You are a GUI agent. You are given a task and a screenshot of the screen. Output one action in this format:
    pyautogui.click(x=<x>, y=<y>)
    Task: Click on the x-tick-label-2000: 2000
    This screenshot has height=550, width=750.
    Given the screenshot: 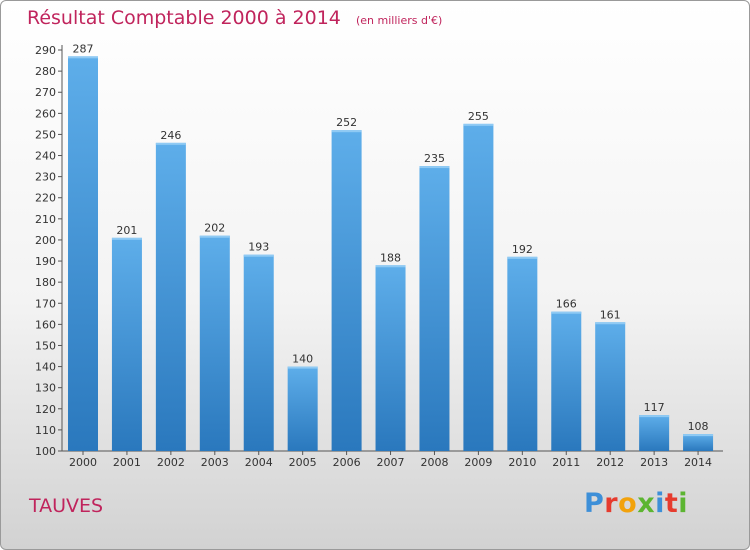 What is the action you would take?
    pyautogui.click(x=83, y=462)
    